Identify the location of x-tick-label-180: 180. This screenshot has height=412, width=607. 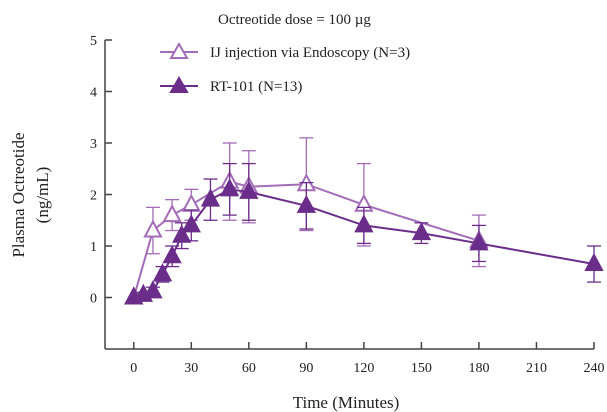
(478, 368).